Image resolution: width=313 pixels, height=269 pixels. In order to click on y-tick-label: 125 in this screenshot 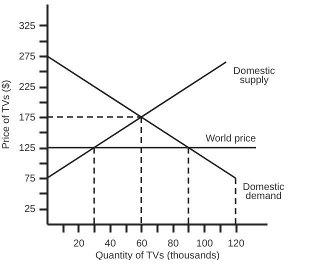, I will do `click(27, 148)`.